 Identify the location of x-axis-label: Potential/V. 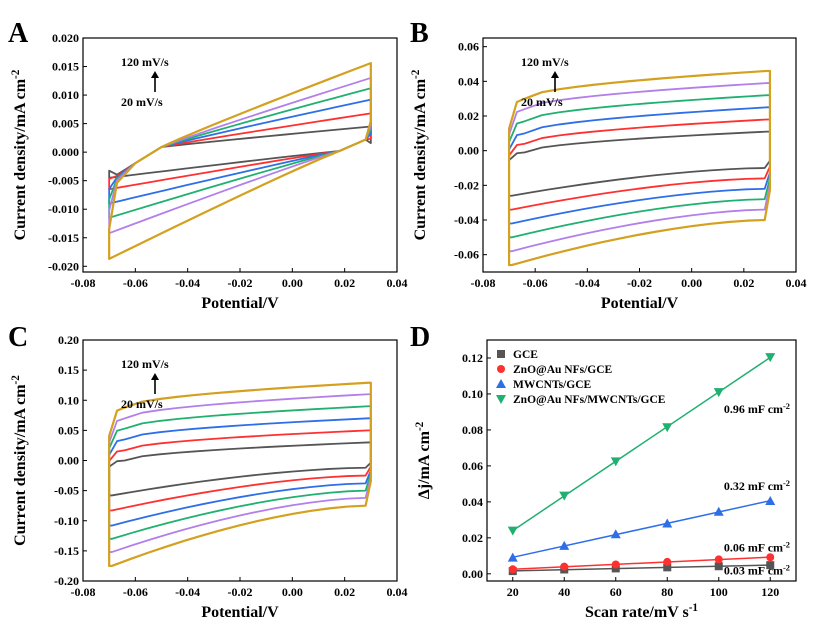
(240, 612).